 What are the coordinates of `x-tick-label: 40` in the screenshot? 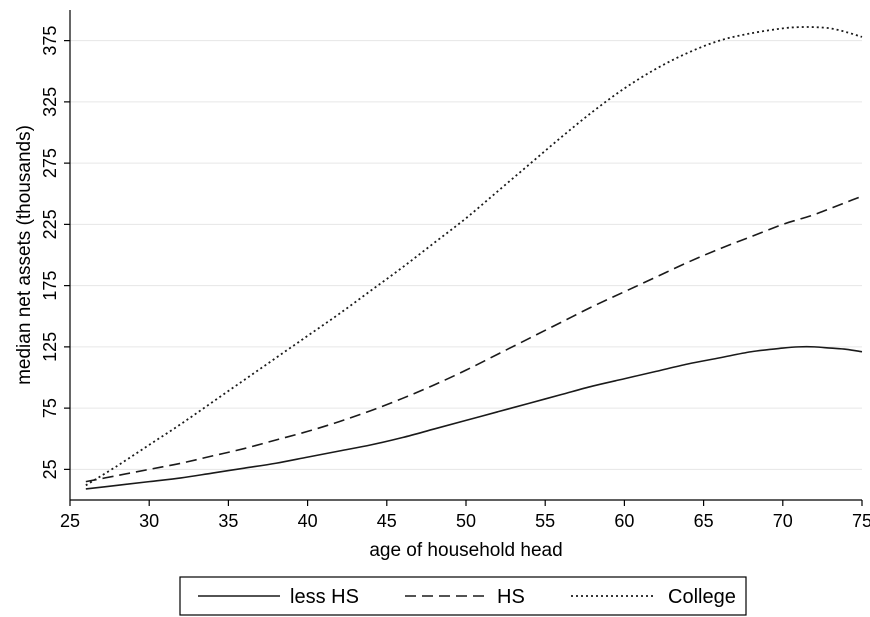 It's located at (308, 521).